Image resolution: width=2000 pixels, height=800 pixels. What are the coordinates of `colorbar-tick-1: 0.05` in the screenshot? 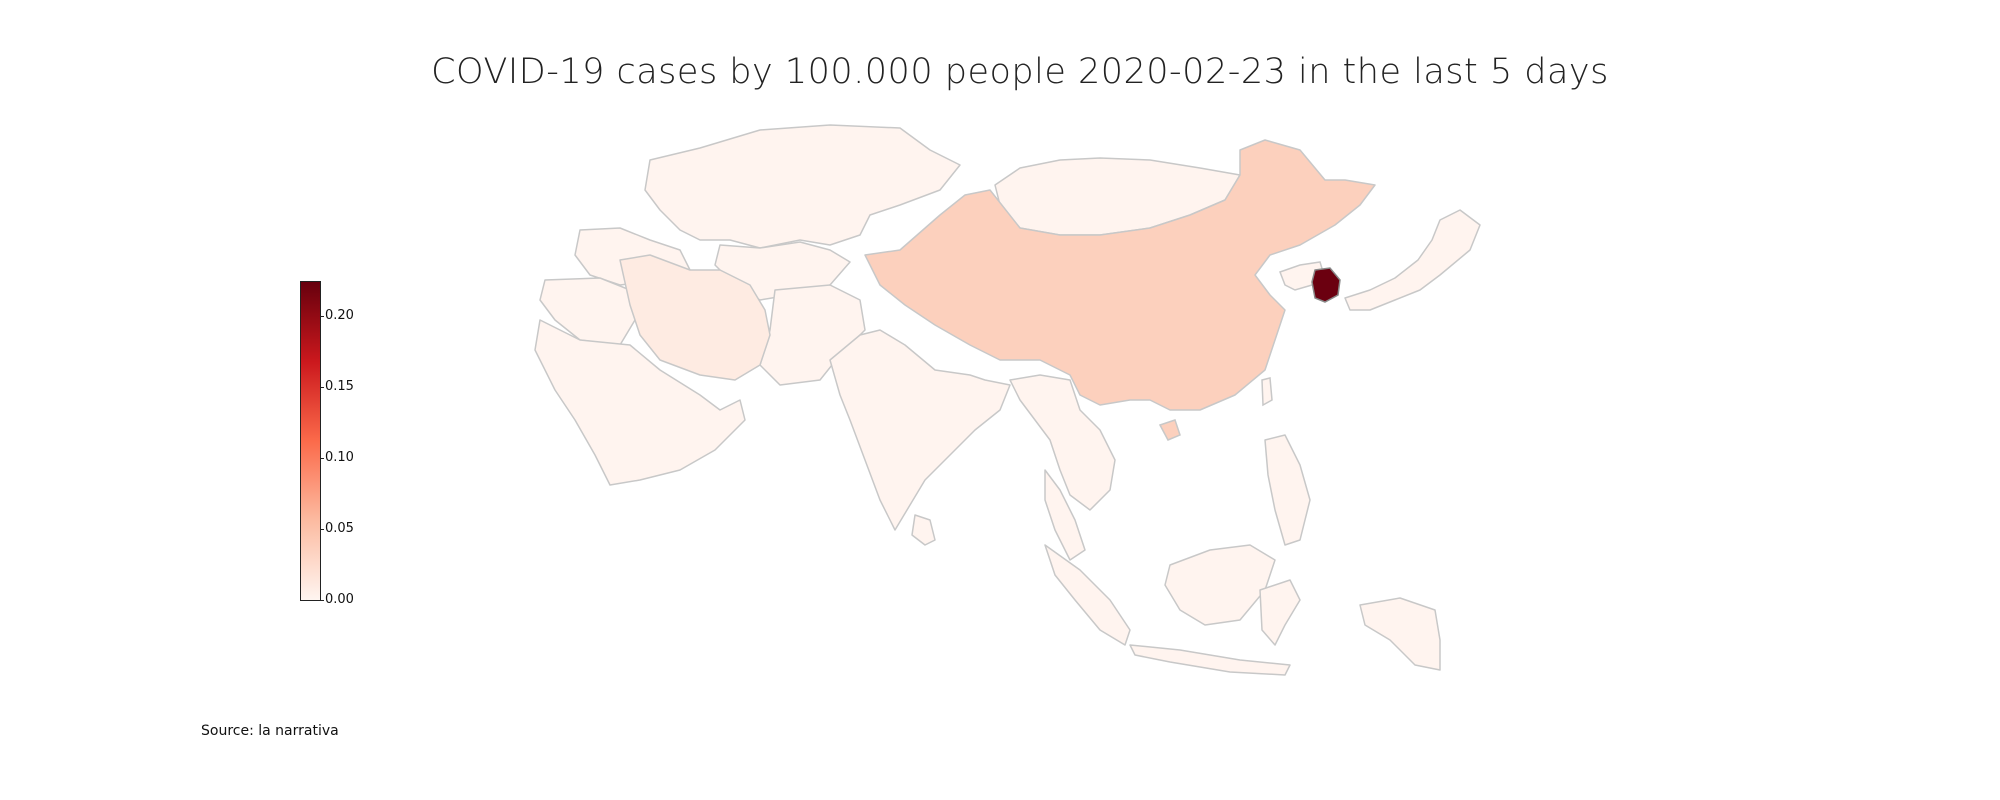 It's located at (337, 528).